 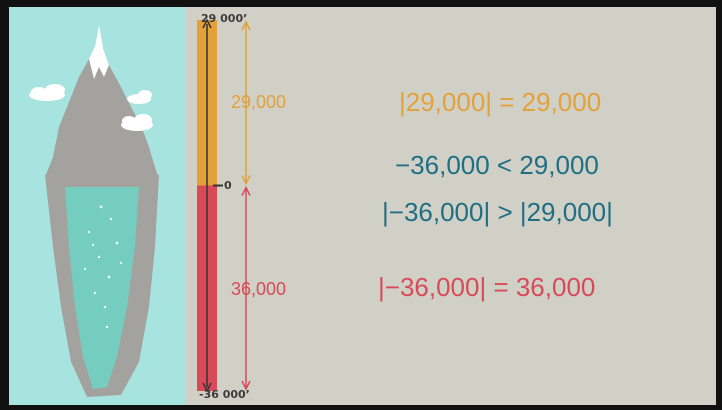 I want to click on snow-peak-shape, so click(x=99, y=36).